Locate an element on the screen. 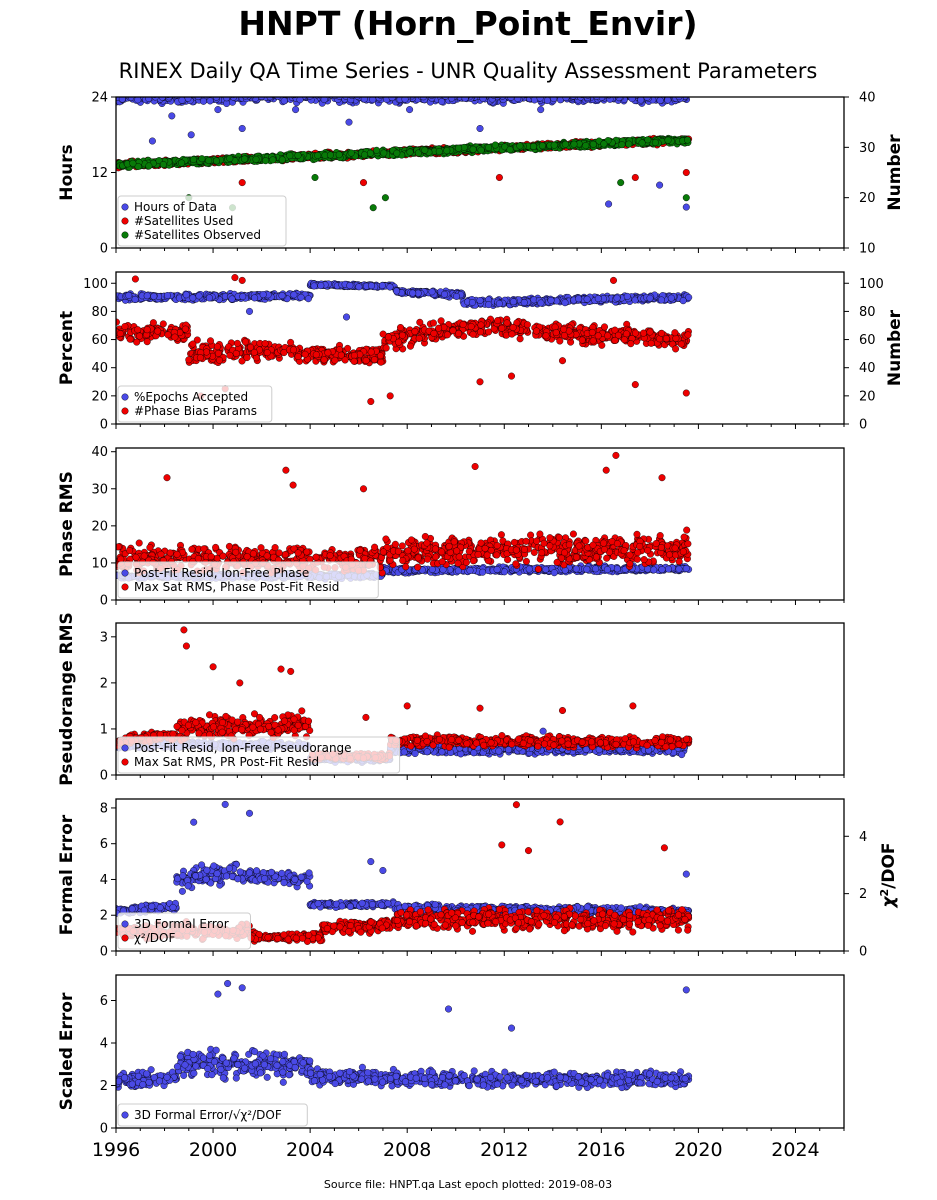  y-axis-label: Hours is located at coordinates (67, 172).